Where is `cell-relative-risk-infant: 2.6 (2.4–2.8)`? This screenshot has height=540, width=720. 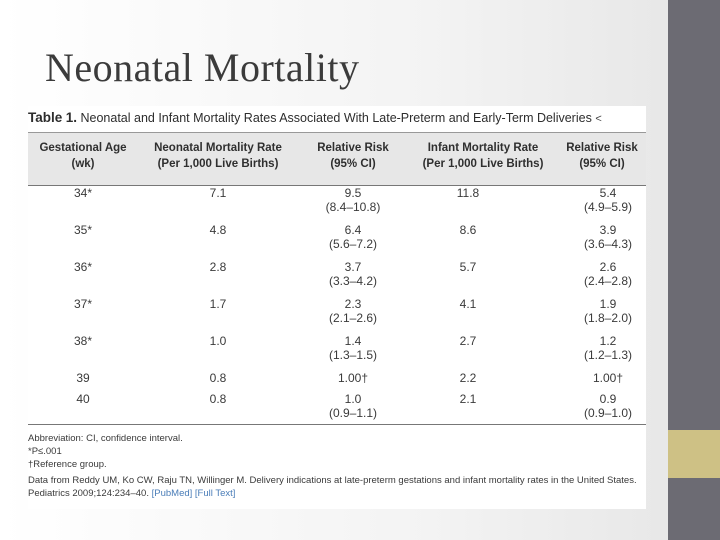
cell-relative-risk-infant: 2.6 (2.4–2.8) is located at coordinates (608, 274).